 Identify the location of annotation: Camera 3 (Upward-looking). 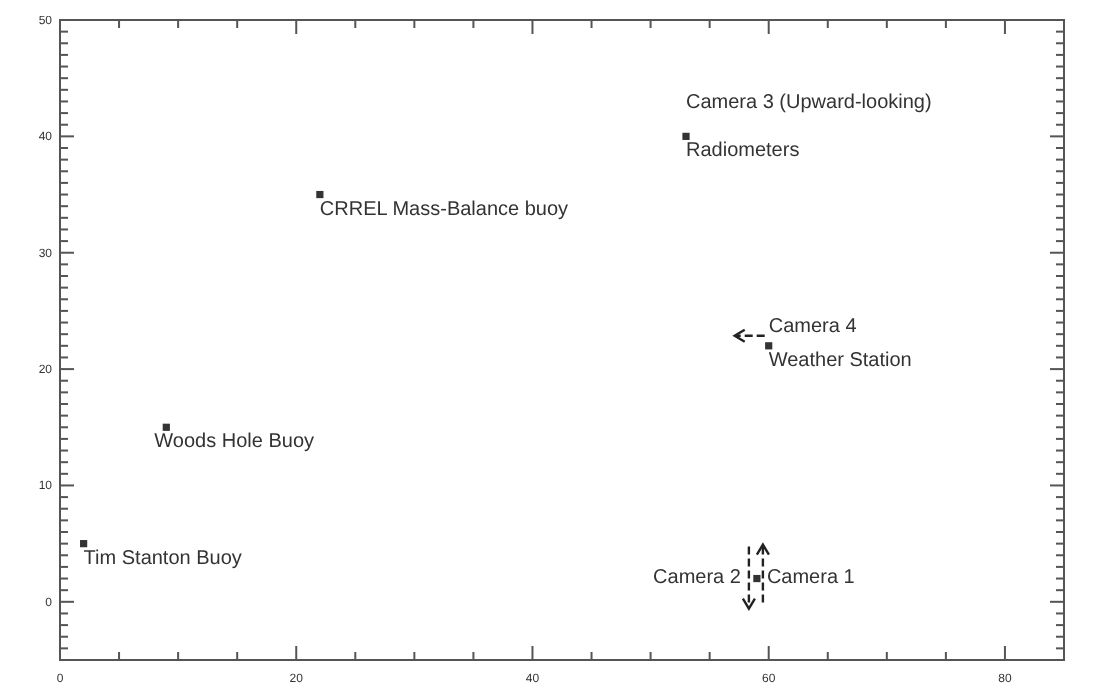
(809, 103).